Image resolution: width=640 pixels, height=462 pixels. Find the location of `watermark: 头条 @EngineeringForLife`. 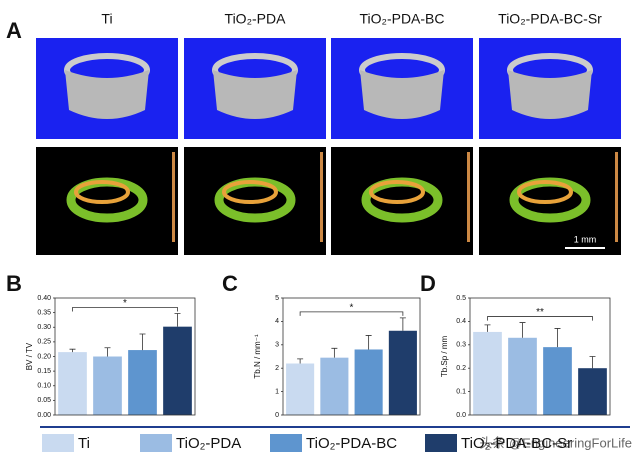

watermark: 头条 @EngineeringForLife is located at coordinates (555, 442).